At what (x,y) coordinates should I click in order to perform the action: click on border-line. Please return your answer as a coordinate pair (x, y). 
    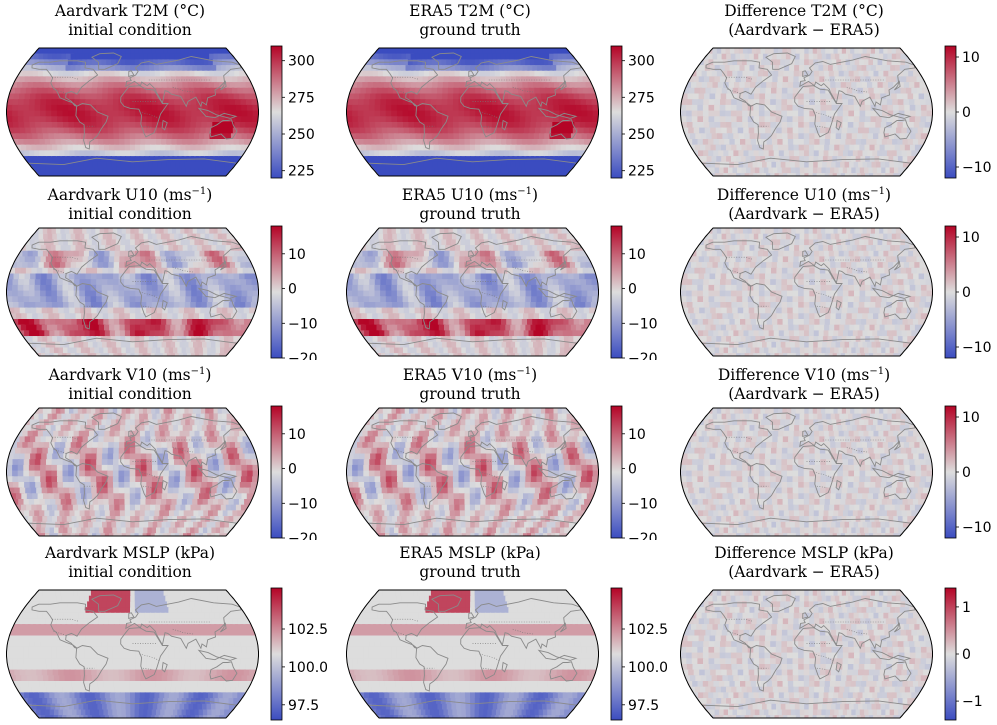
    Looking at the image, I should click on (488, 126).